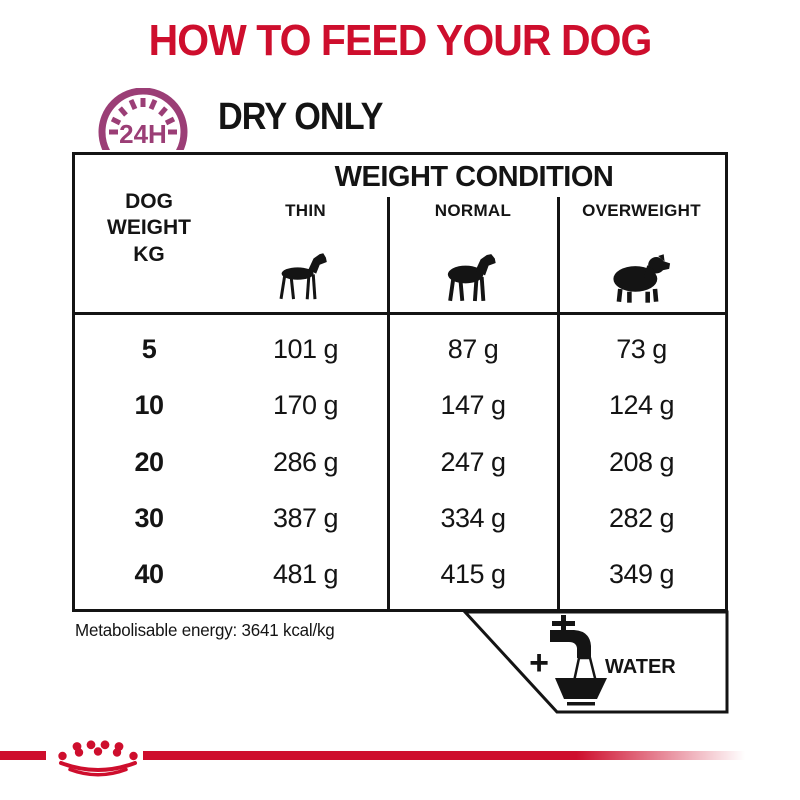 The height and width of the screenshot is (800, 800). What do you see at coordinates (305, 405) in the screenshot?
I see `thin-ration: 170 g` at bounding box center [305, 405].